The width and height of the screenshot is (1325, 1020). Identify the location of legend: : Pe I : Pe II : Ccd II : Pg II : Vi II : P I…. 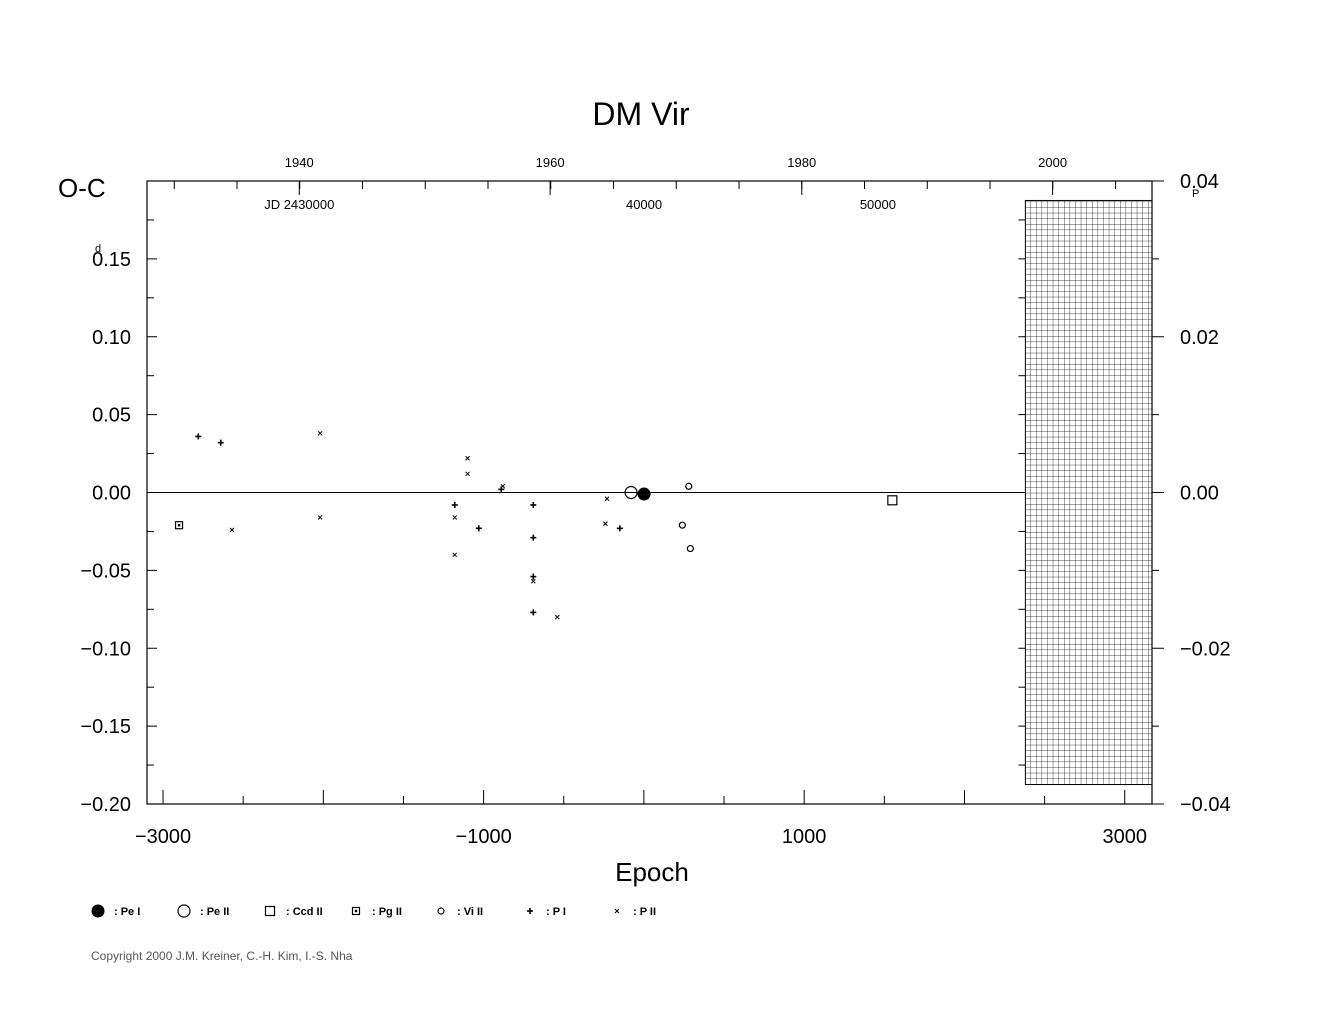
(373, 911).